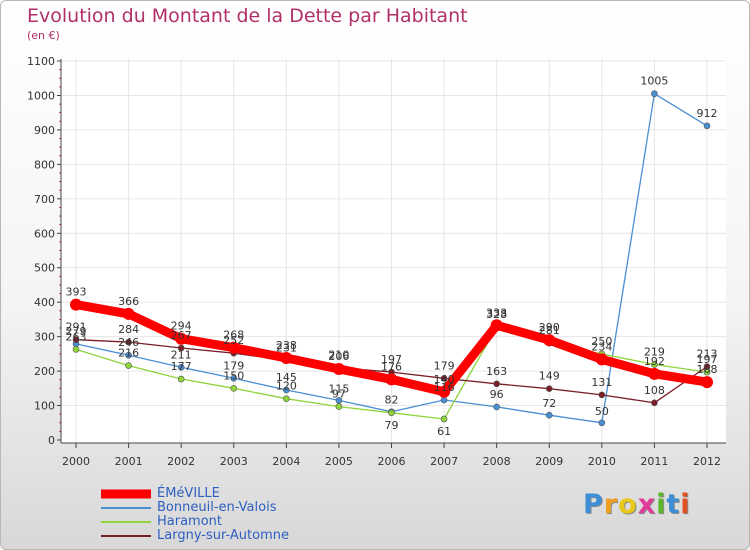 The image size is (750, 550). I want to click on data-label-largny-sur-automne: 108, so click(654, 390).